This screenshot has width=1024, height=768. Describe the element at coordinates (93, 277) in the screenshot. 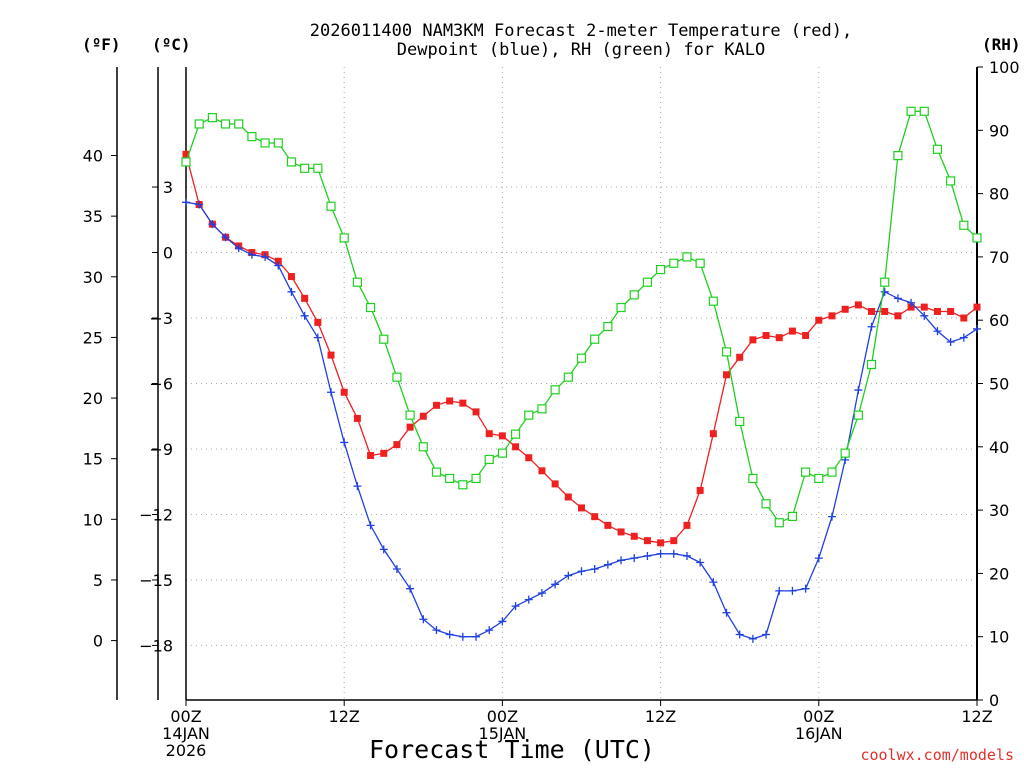

I see `fahrenheit-tick-label: 30` at that location.